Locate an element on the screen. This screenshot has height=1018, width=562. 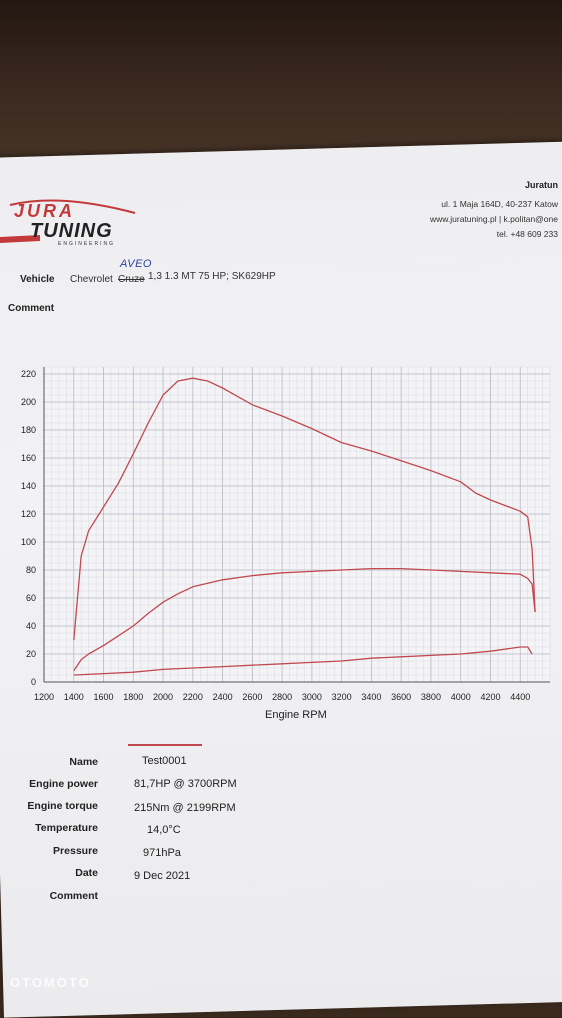
torque-label: Engine torque is located at coordinates (62, 806).